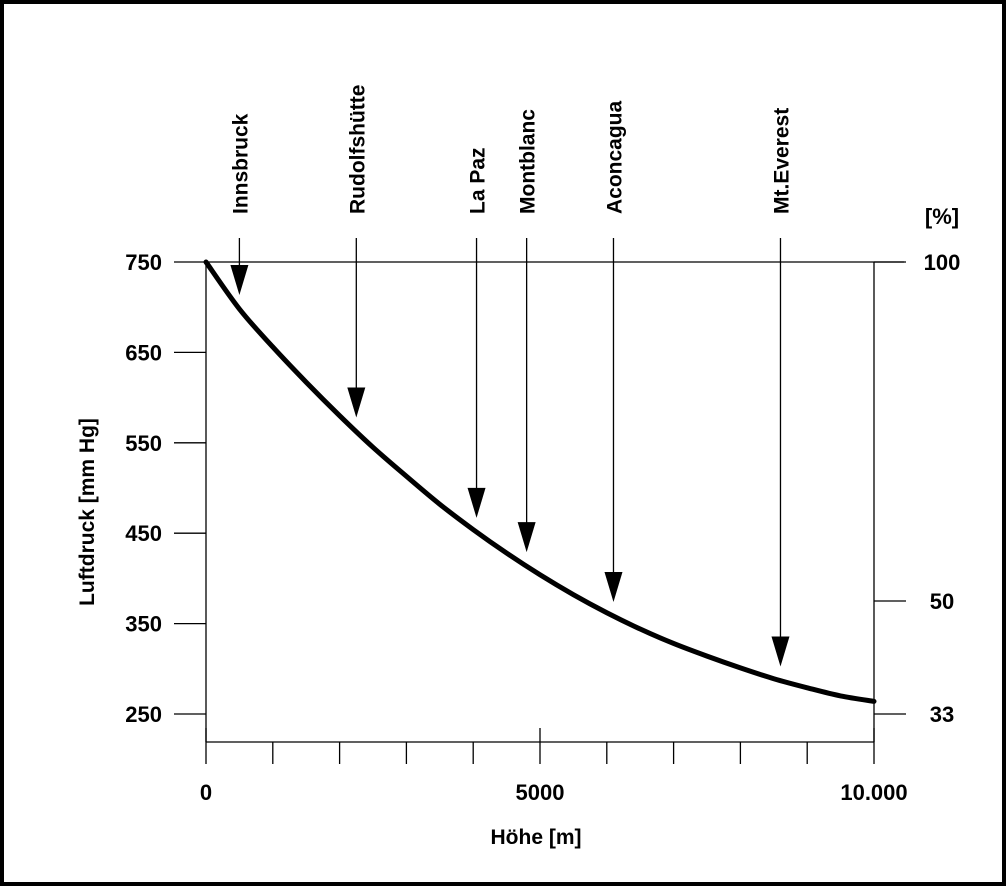  Describe the element at coordinates (143, 624) in the screenshot. I see `y-tick-label: 350` at that location.